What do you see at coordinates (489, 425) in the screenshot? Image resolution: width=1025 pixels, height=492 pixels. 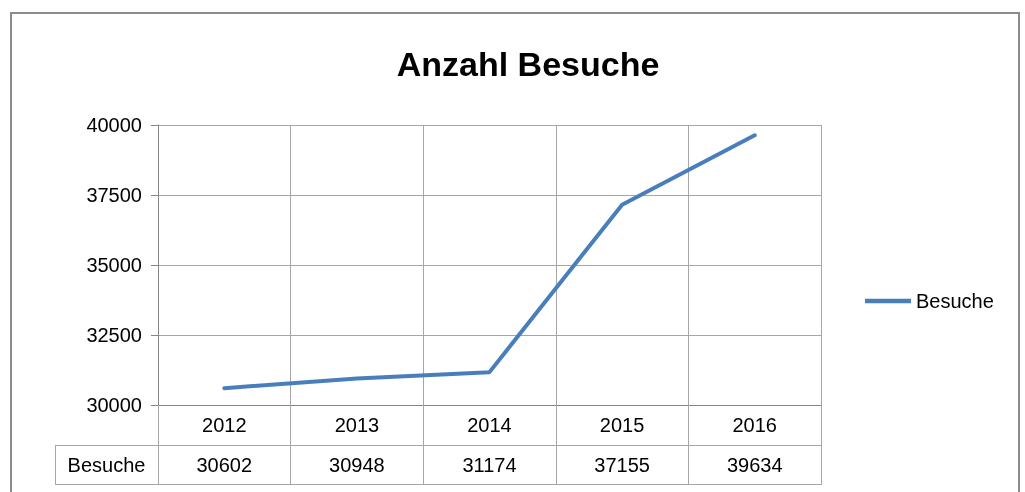 I see `x-tick-label: 2014` at bounding box center [489, 425].